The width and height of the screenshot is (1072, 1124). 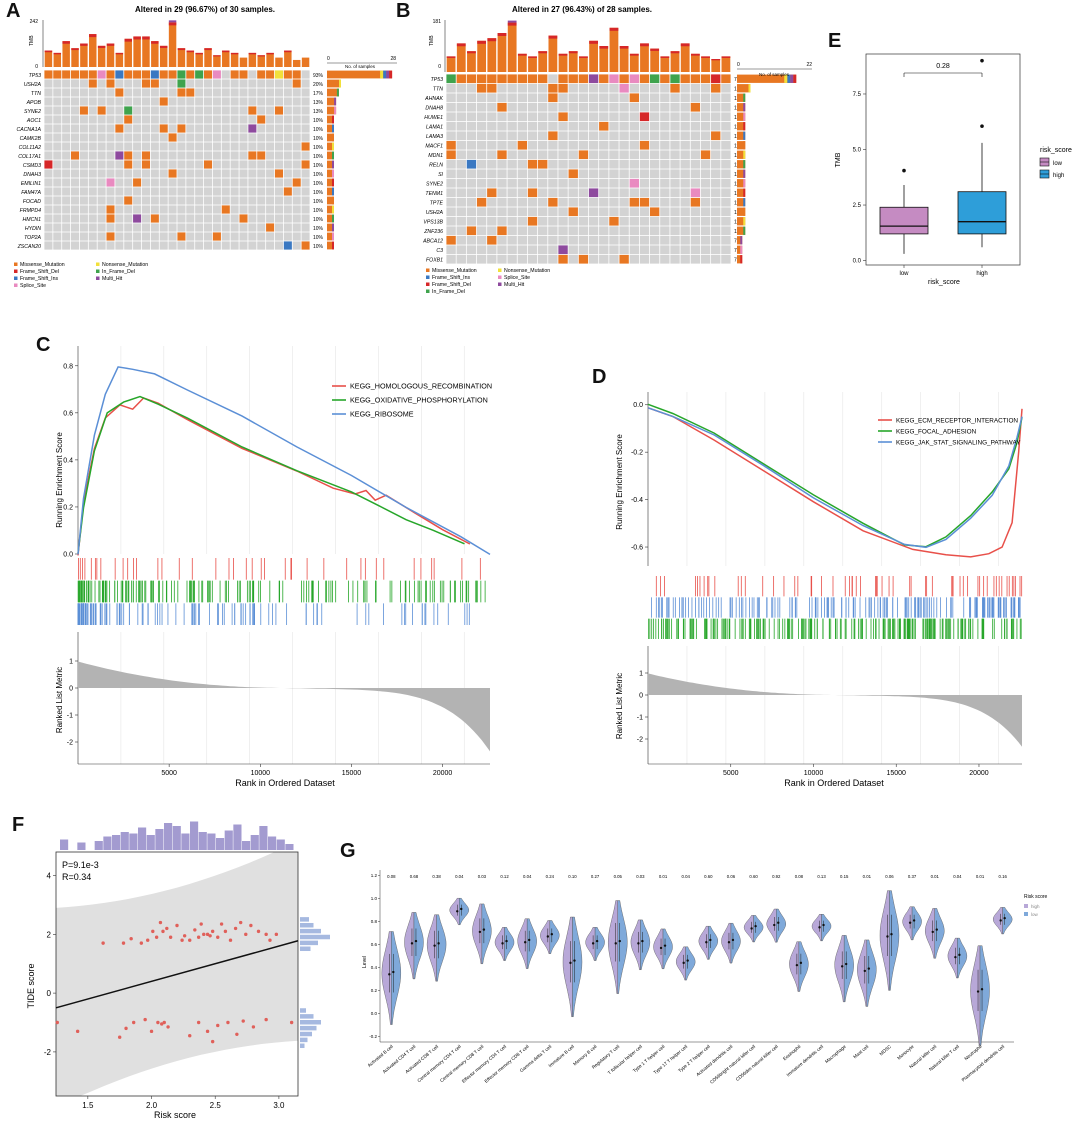 What do you see at coordinates (638, 405) in the screenshot?
I see `y-tick-label: 0.0` at bounding box center [638, 405].